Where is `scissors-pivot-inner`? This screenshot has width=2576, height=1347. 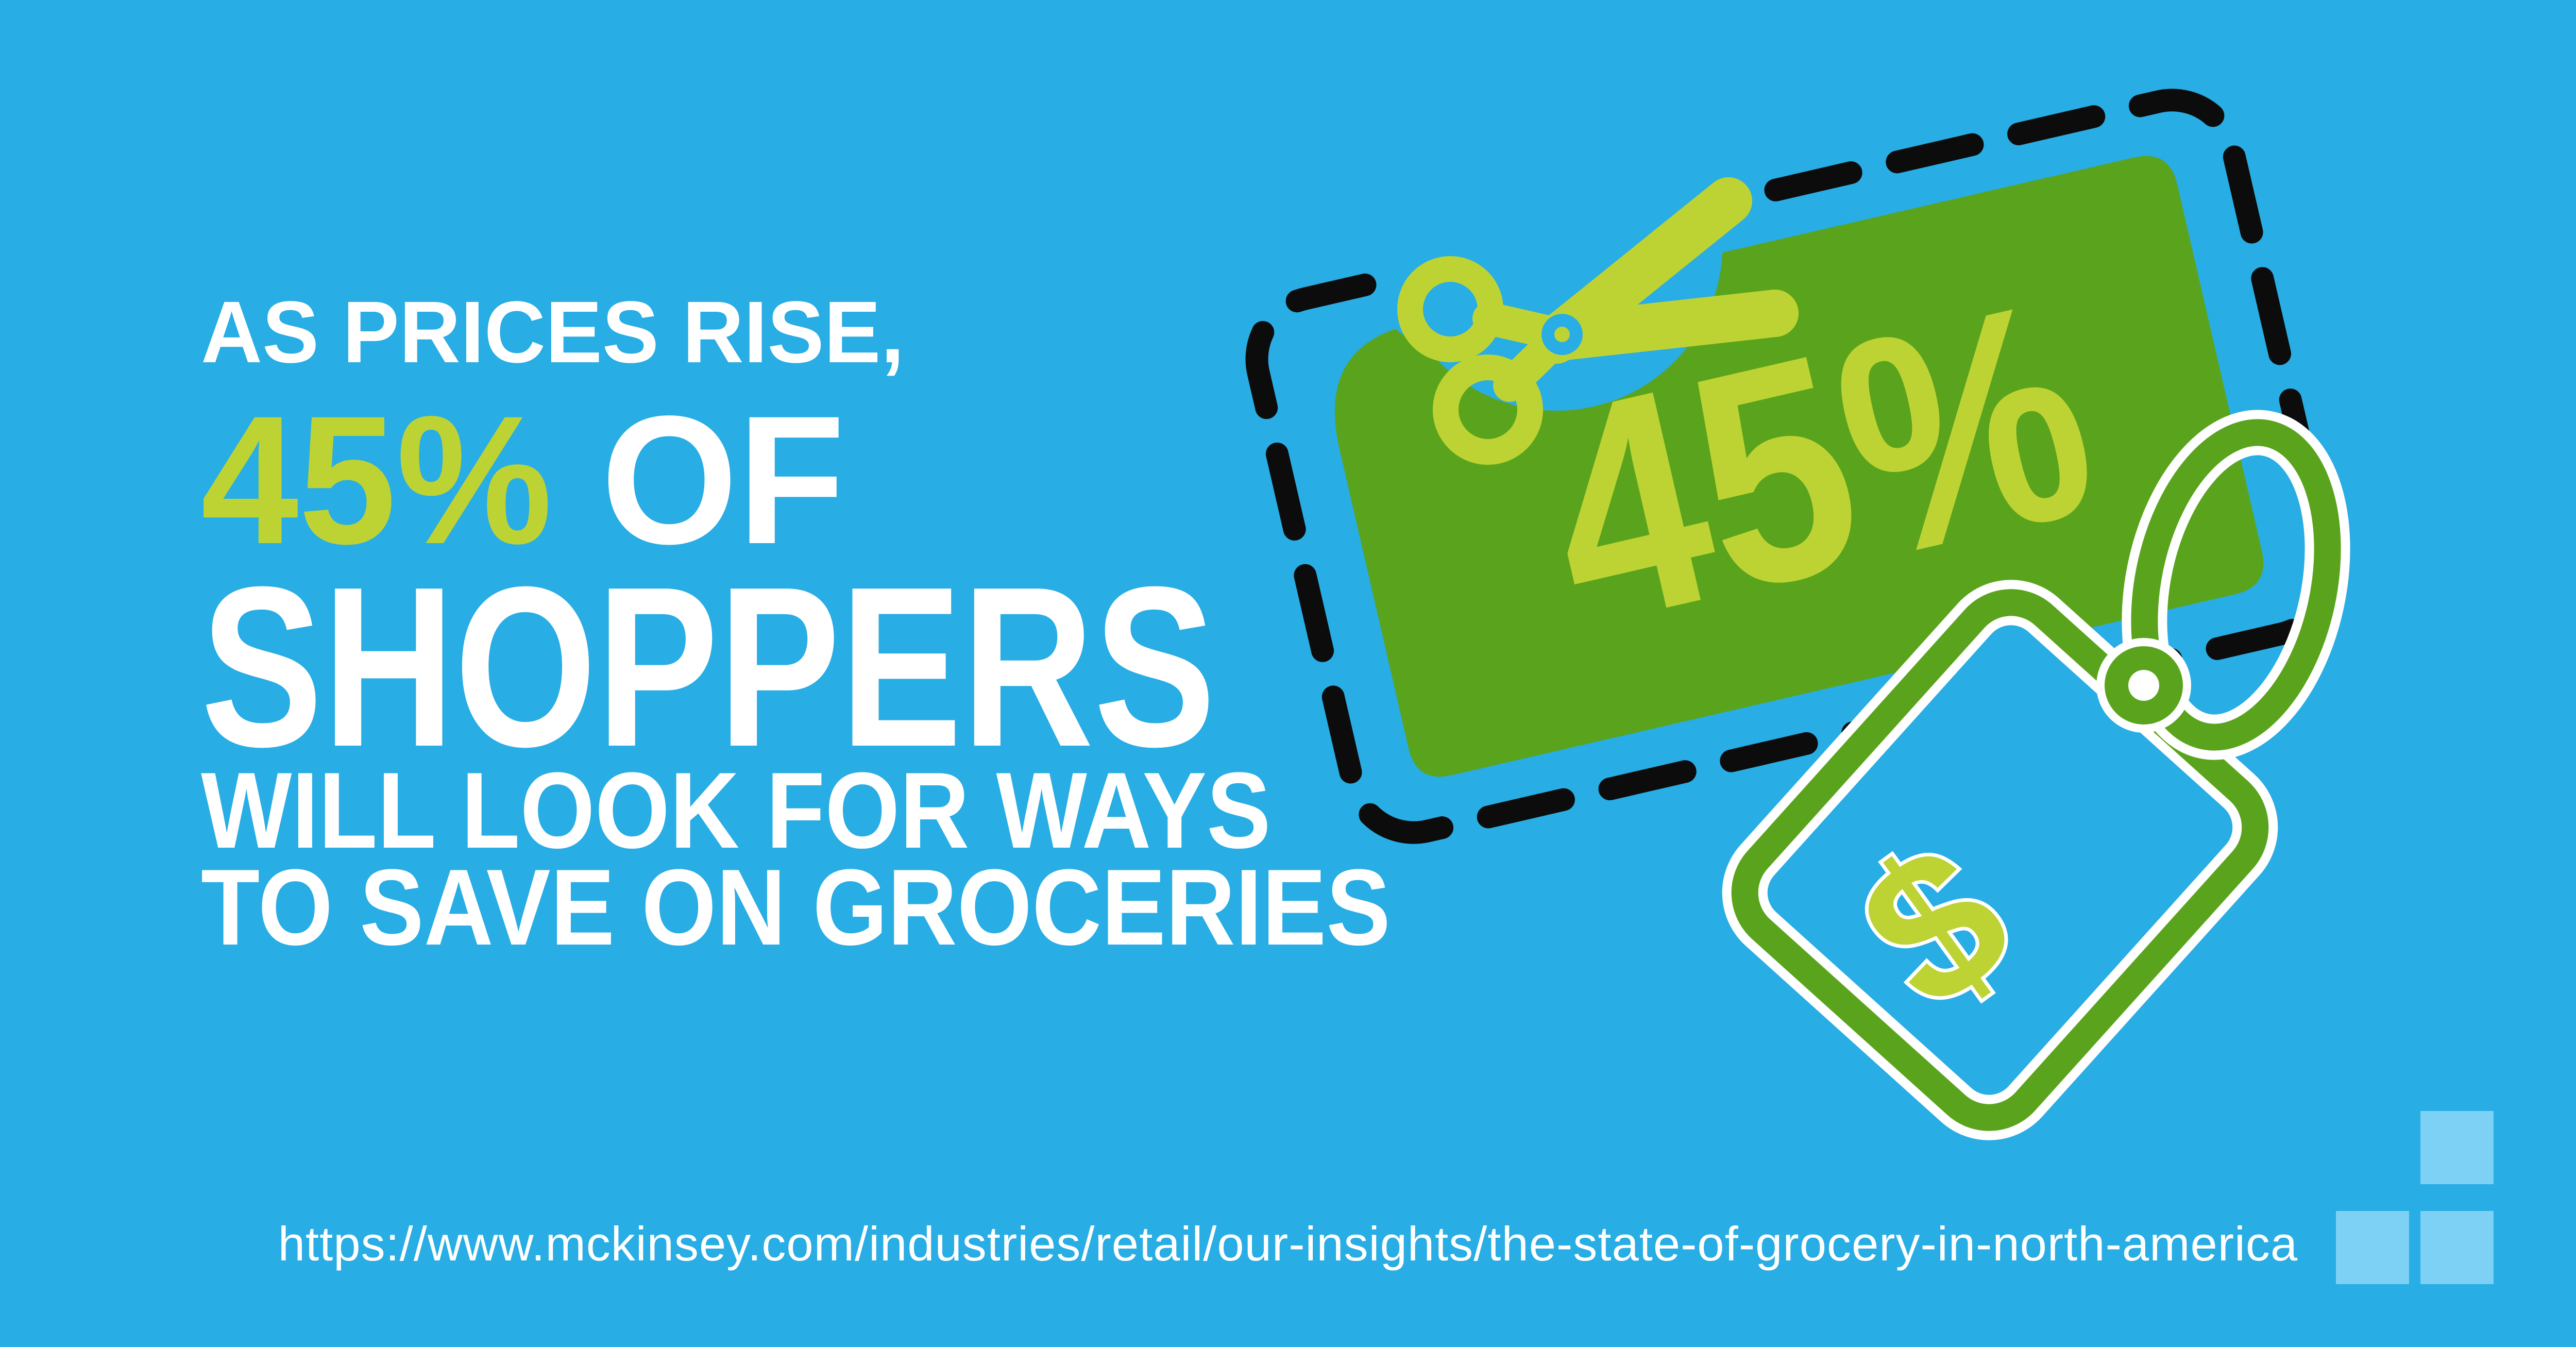
scissors-pivot-inner is located at coordinates (1562, 334).